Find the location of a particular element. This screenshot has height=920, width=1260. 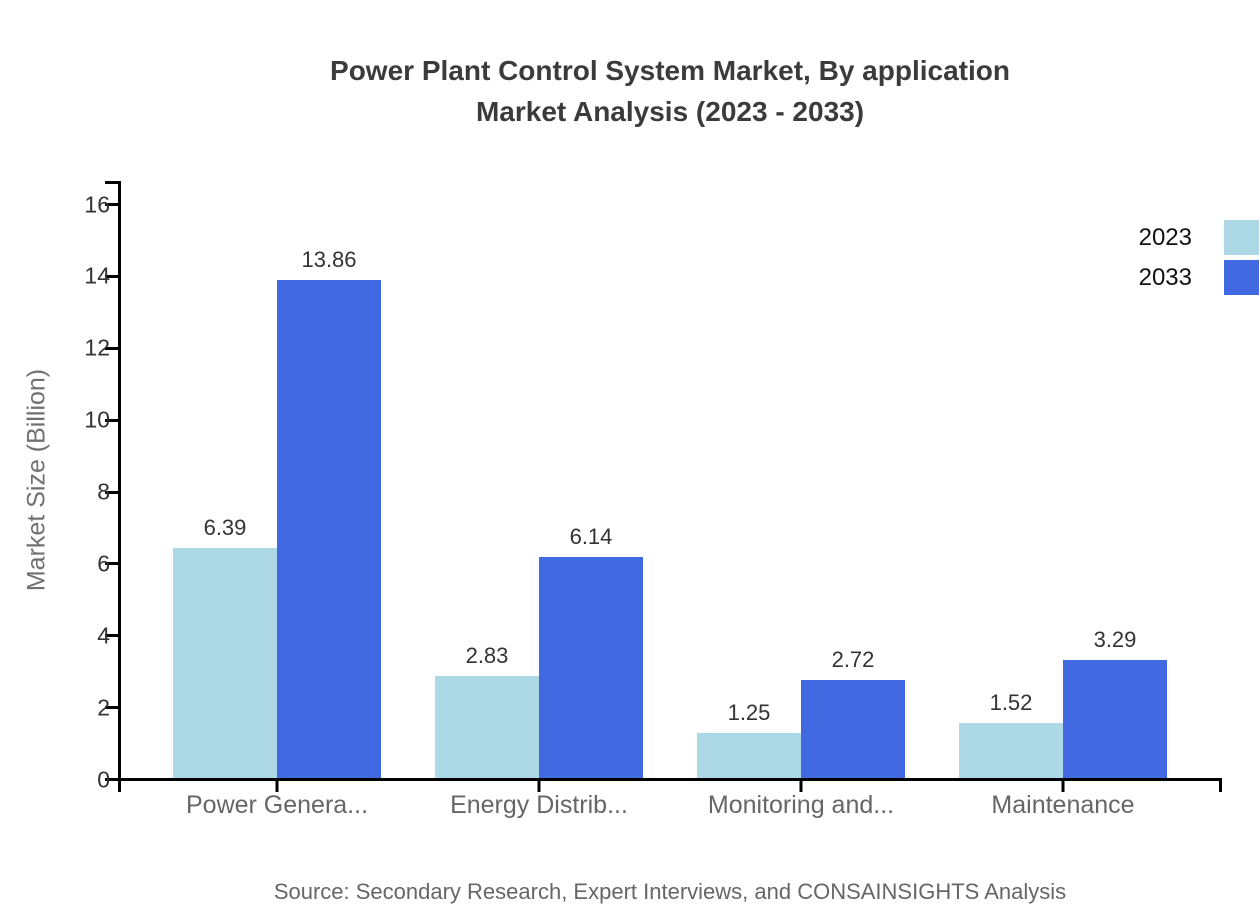

y-tick-label: 14 is located at coordinates (97, 275).